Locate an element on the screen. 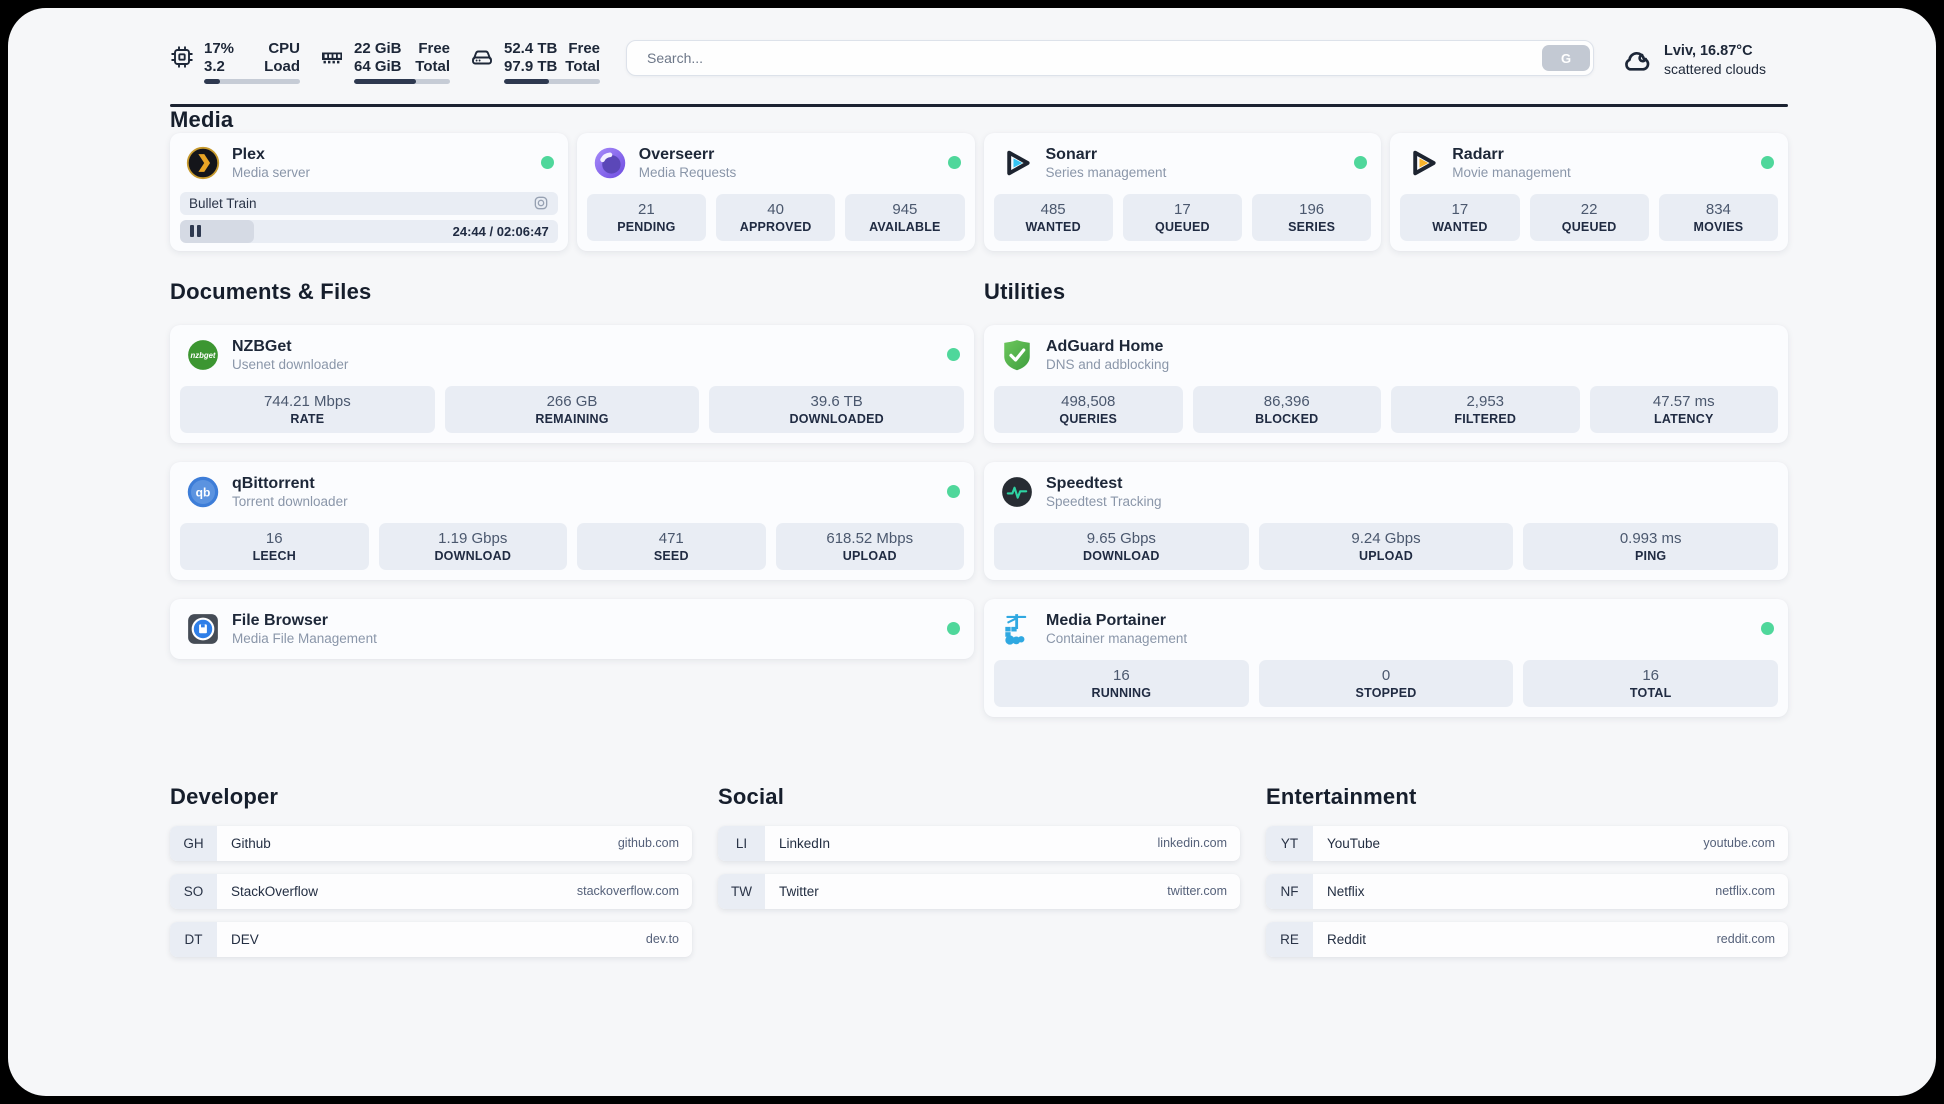  bookmark-abbr: DT is located at coordinates (193, 939).